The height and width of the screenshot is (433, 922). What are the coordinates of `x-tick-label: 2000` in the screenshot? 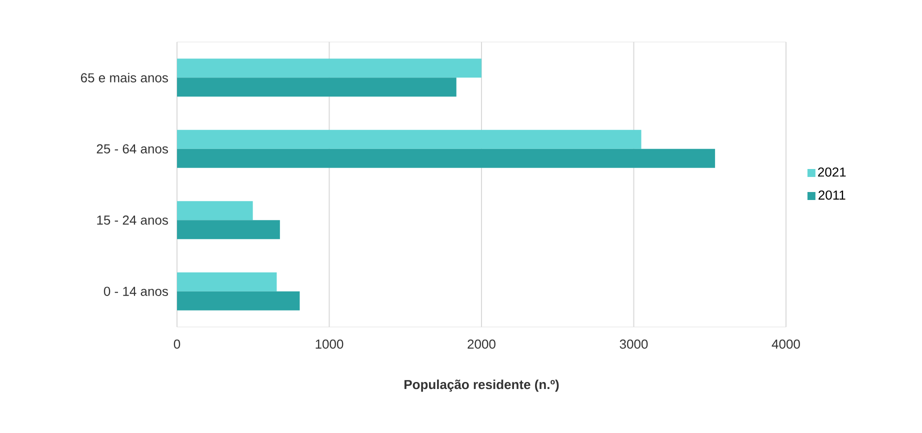 It's located at (482, 344).